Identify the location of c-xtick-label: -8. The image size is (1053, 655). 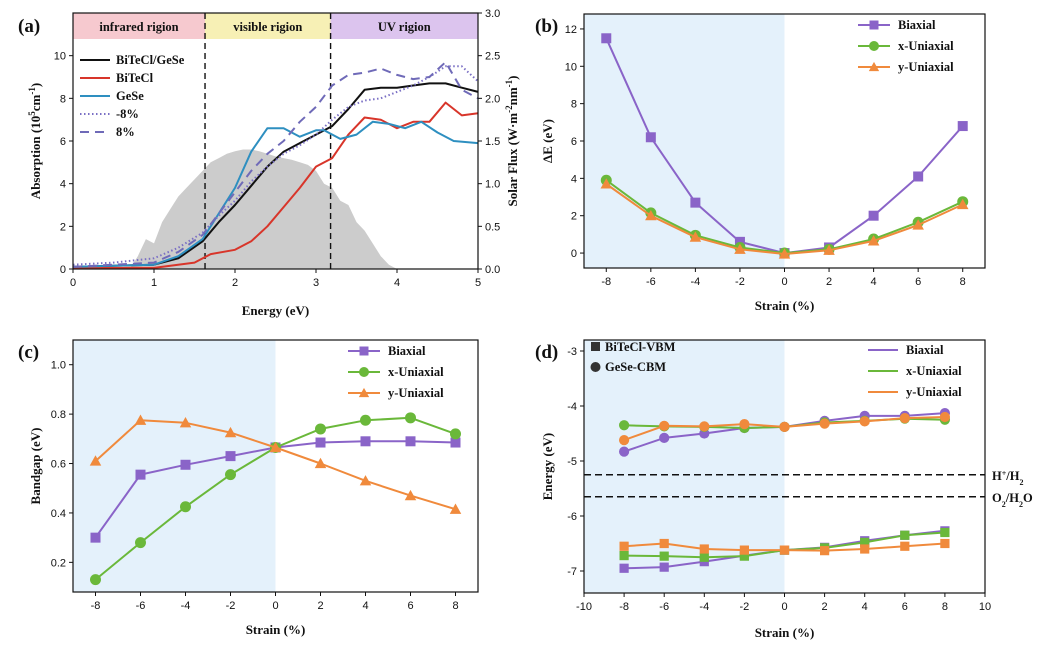
(96, 606).